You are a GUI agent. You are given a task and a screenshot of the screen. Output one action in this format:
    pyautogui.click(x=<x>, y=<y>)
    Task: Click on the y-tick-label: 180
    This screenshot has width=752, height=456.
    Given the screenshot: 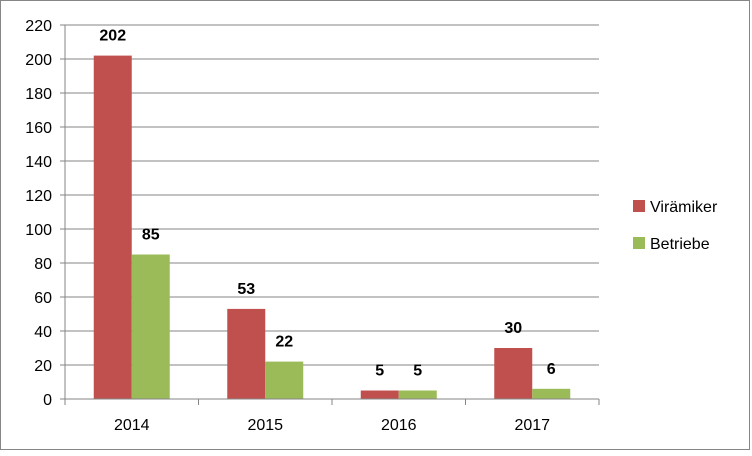 What is the action you would take?
    pyautogui.click(x=38, y=94)
    